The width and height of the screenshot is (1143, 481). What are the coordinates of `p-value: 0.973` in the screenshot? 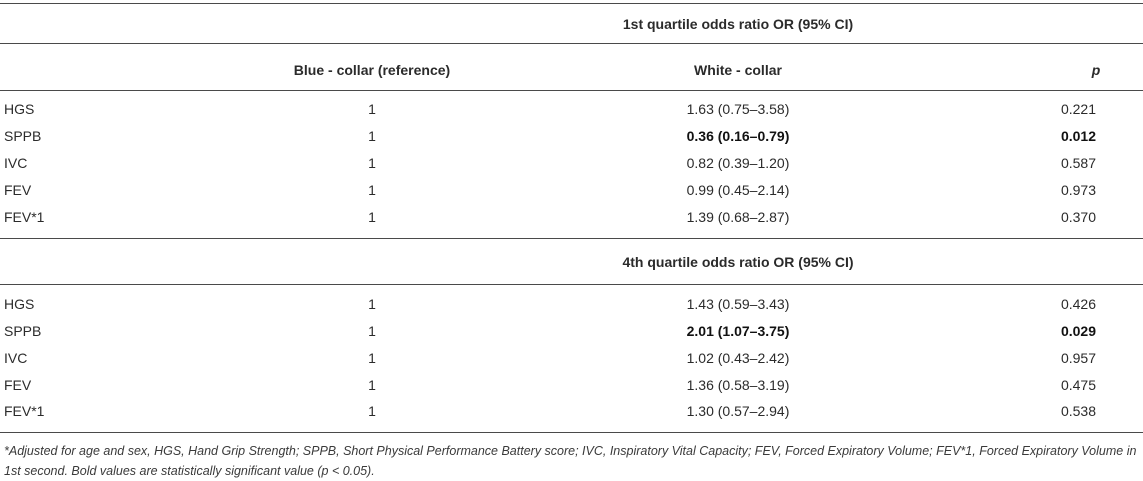 It's located at (1078, 190).